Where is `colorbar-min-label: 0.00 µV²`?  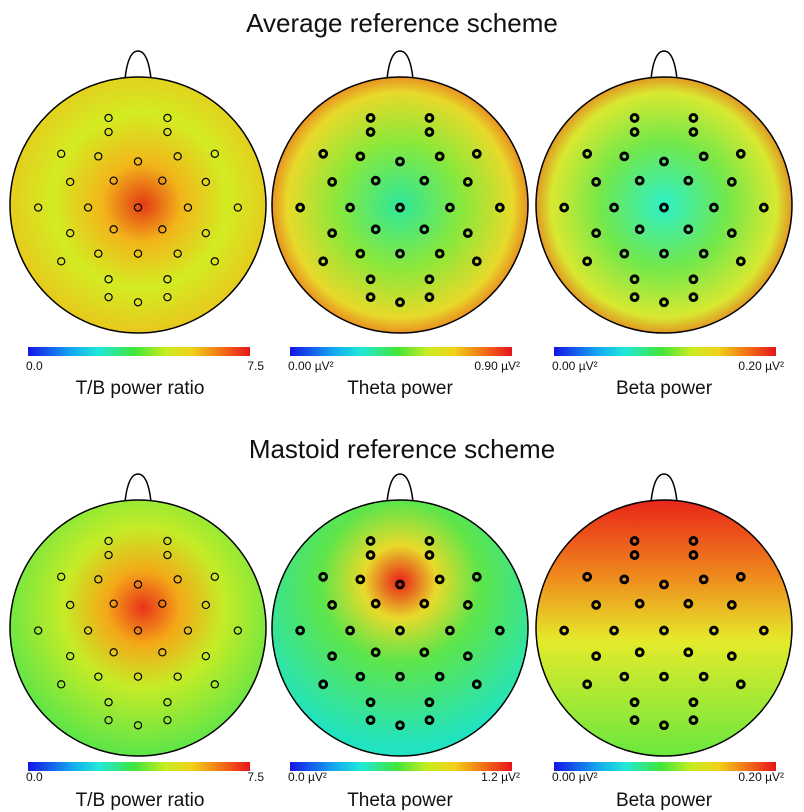 colorbar-min-label: 0.00 µV² is located at coordinates (311, 366).